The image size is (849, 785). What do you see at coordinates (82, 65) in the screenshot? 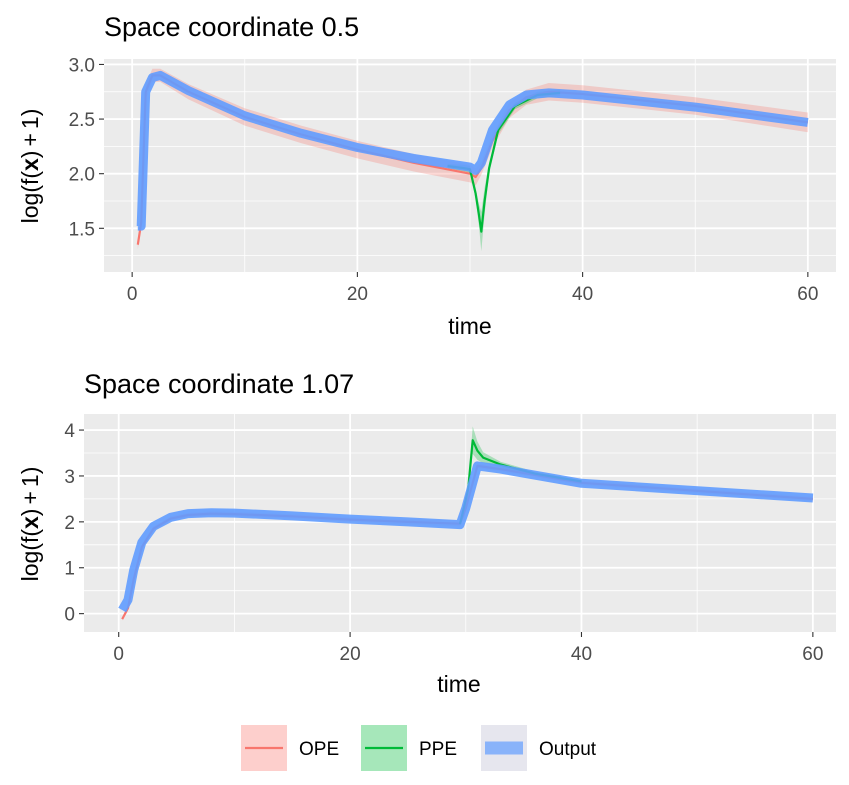
I see `y-tick-label: 3.0` at bounding box center [82, 65].